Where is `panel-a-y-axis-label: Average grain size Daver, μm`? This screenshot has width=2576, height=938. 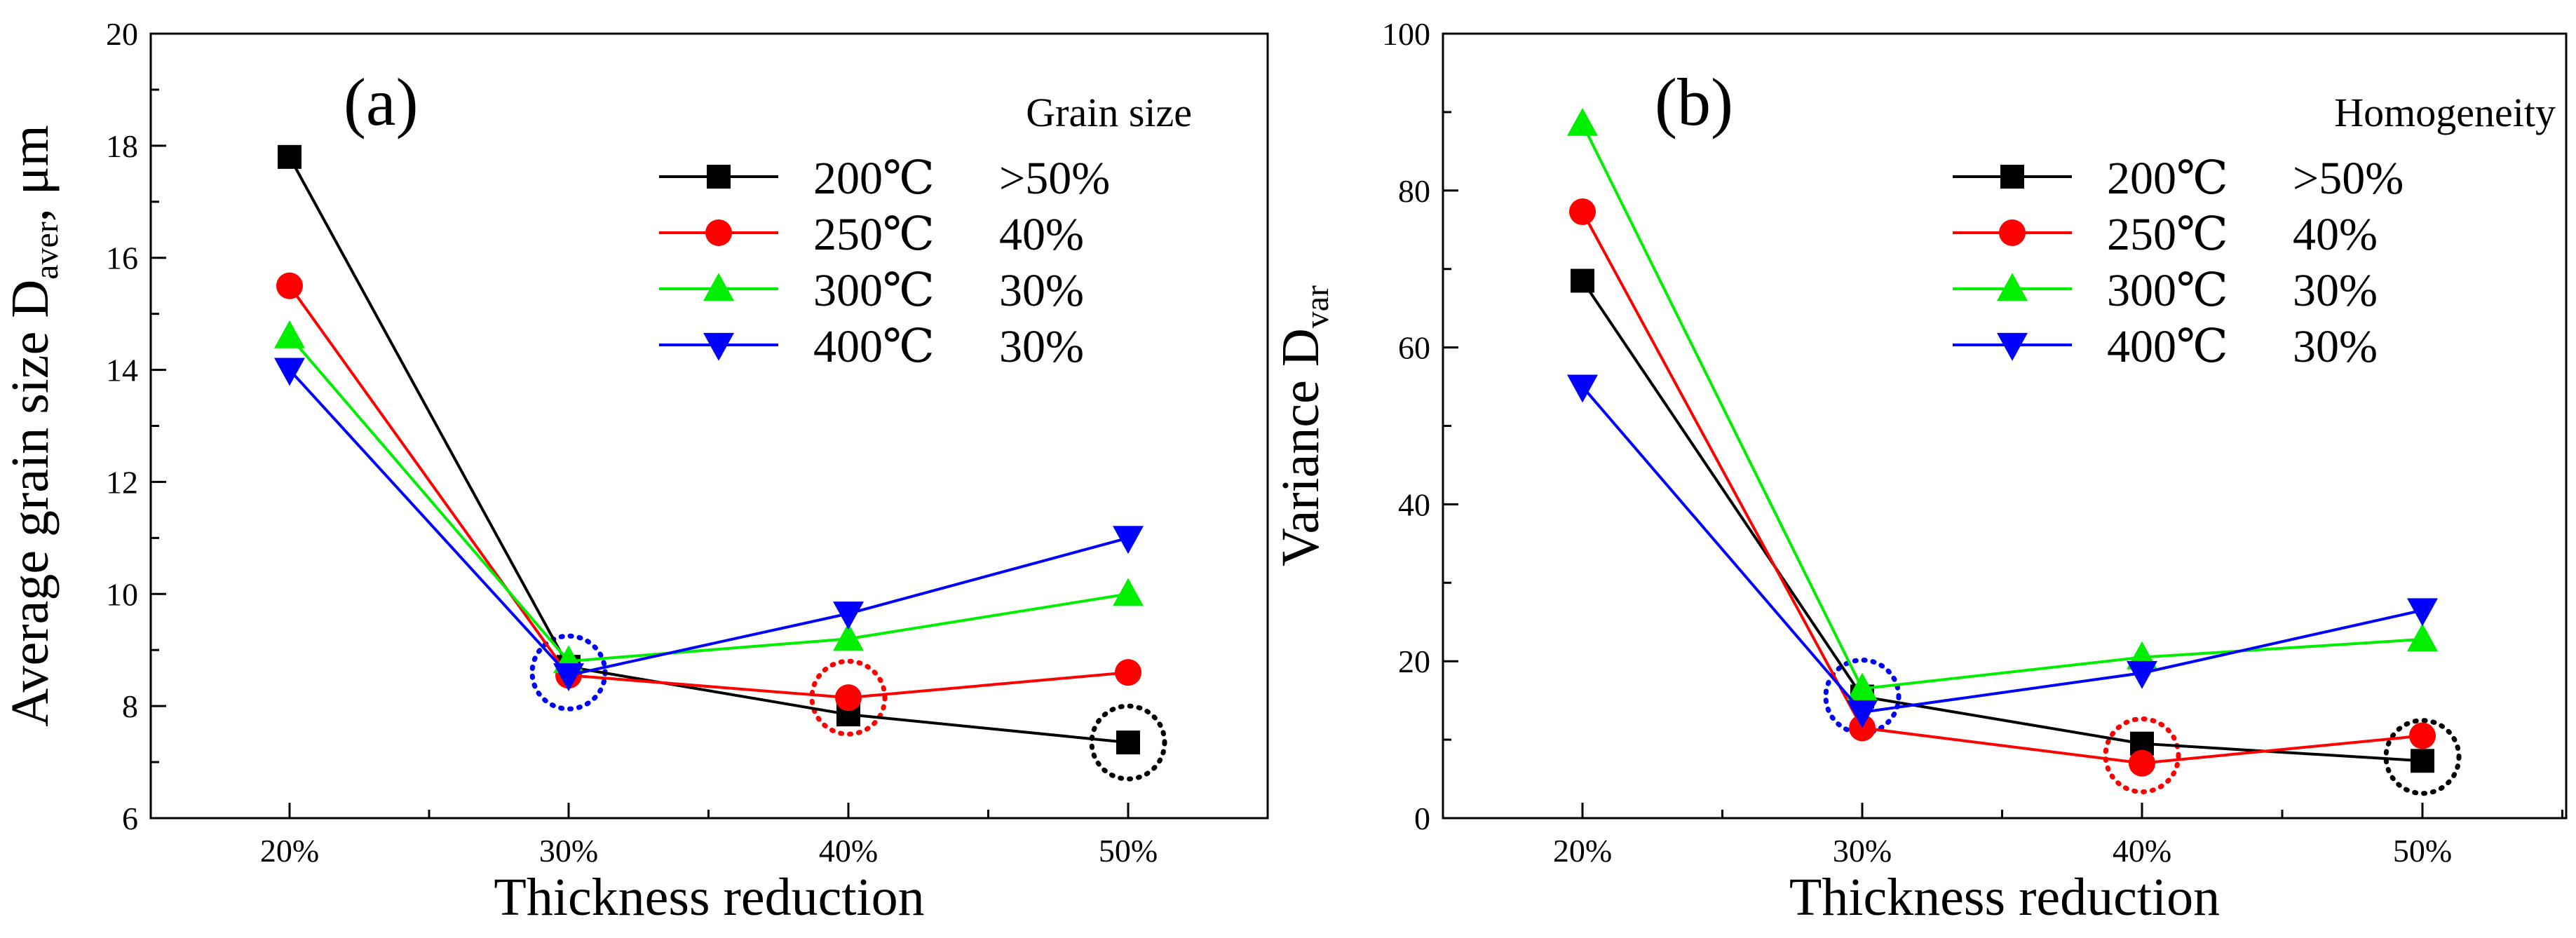
panel-a-y-axis-label: Average grain size Daver, μm is located at coordinates (33, 426).